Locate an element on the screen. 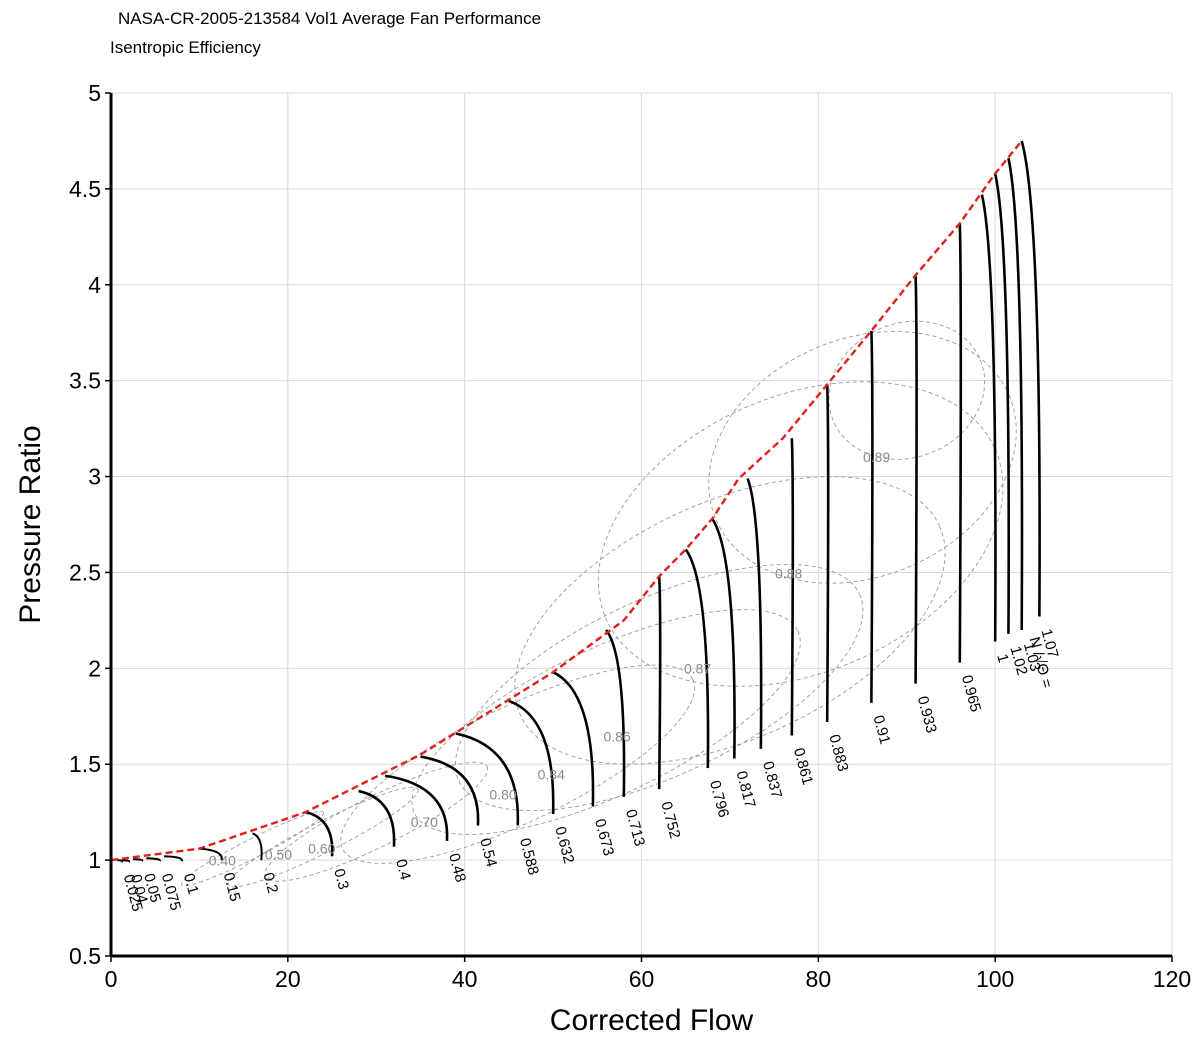 Image resolution: width=1200 pixels, height=1041 pixels. y-tick-label: 4 is located at coordinates (94, 285).